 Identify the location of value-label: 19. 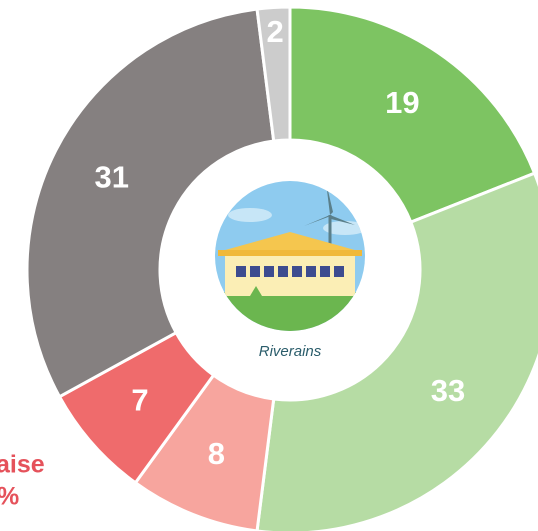
(402, 102).